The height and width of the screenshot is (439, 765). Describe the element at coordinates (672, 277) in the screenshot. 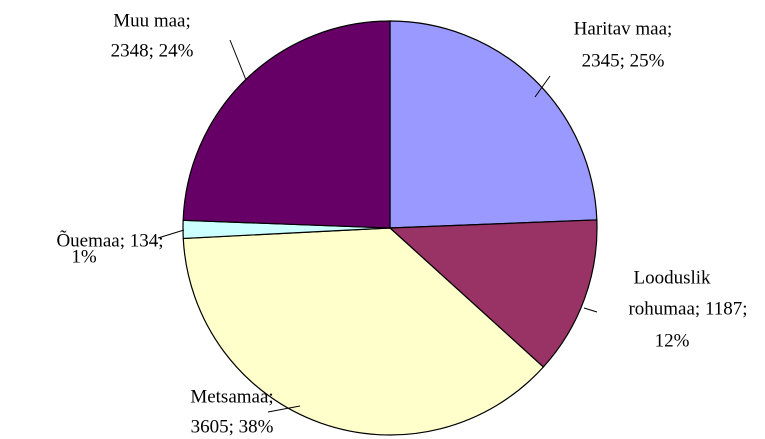

I see `data-label: Looduslik` at that location.